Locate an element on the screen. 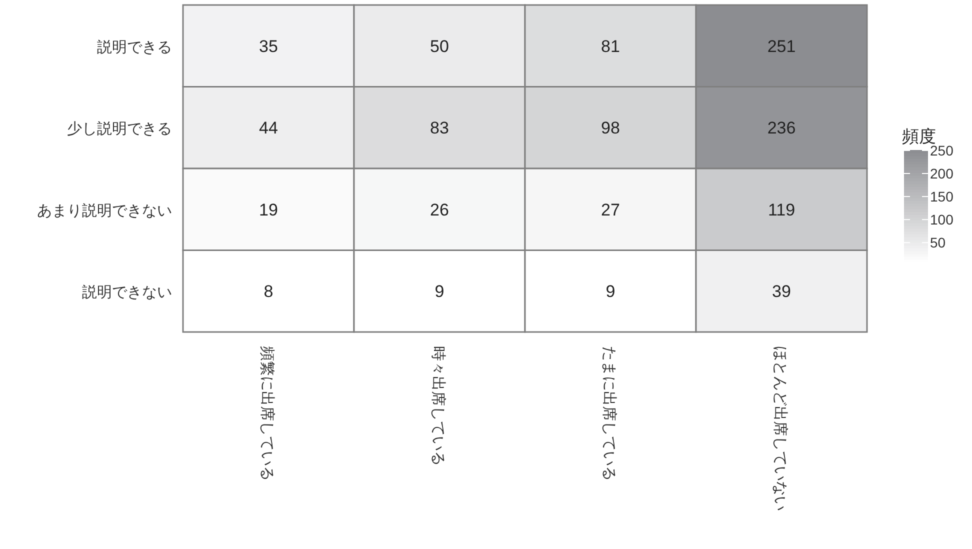 Image resolution: width=972 pixels, height=549 pixels. data-label: 83 is located at coordinates (439, 128).